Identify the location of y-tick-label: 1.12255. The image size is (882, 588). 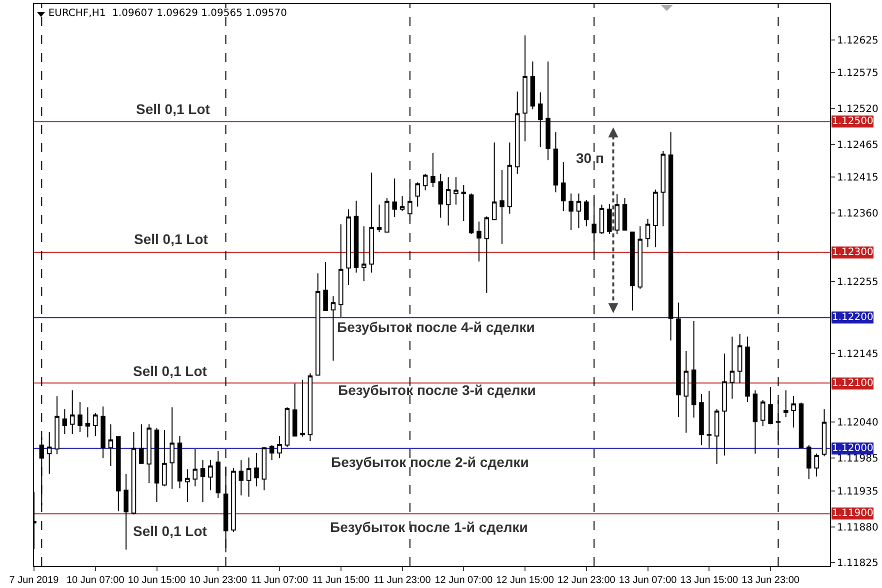
(857, 282).